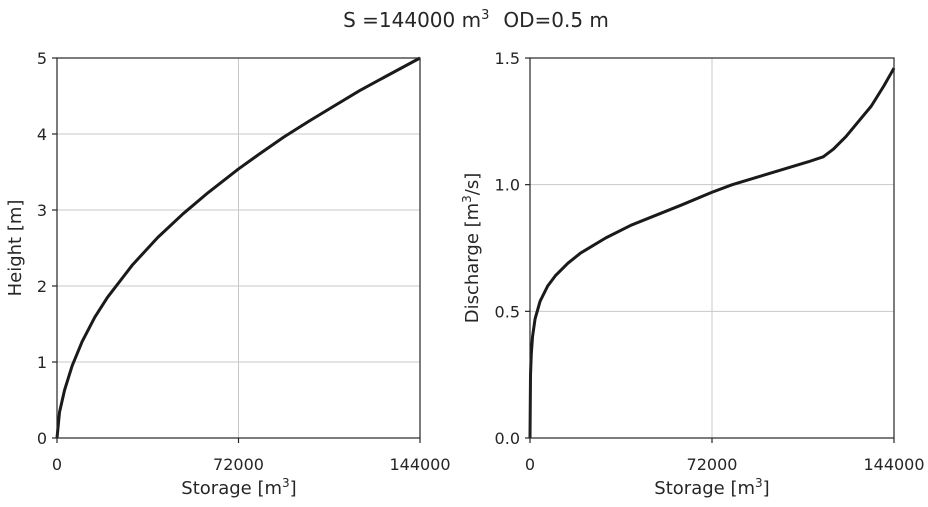 The height and width of the screenshot is (507, 928). Describe the element at coordinates (712, 464) in the screenshot. I see `discharge-chart-xtick-label: 72000` at that location.